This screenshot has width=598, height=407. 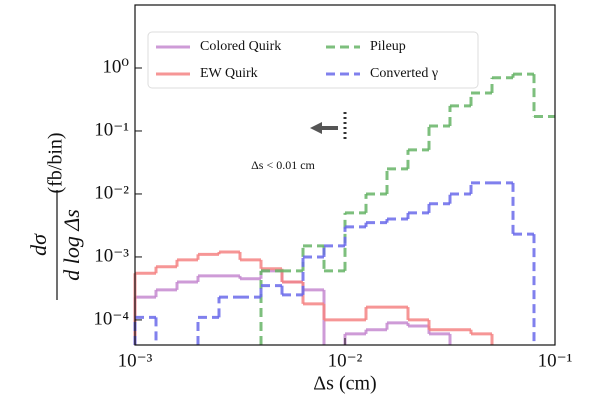 I want to click on series, so click(x=313, y=297).